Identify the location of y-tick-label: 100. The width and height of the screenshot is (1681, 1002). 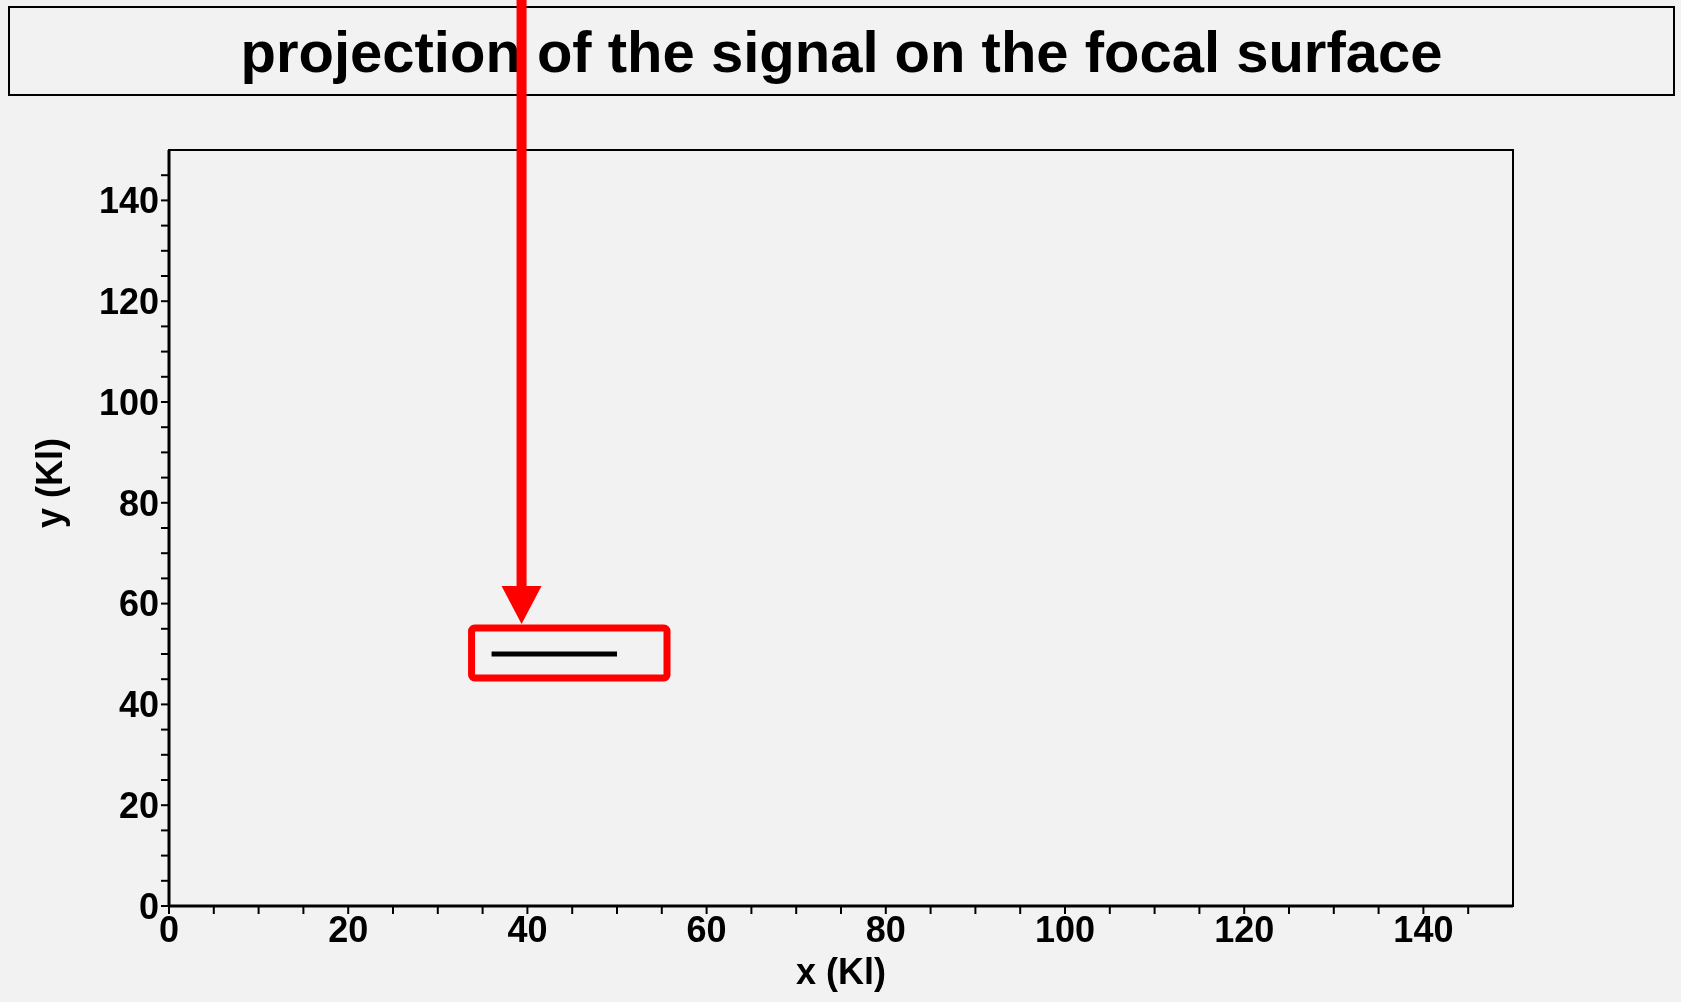
(128, 402).